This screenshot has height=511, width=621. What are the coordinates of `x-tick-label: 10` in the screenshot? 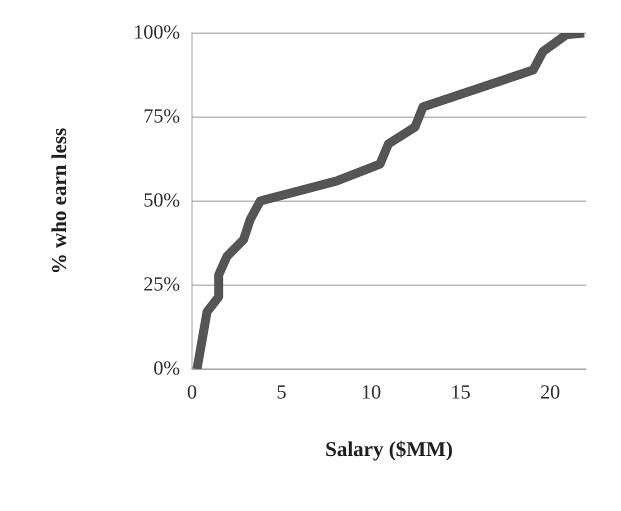 It's located at (371, 392).